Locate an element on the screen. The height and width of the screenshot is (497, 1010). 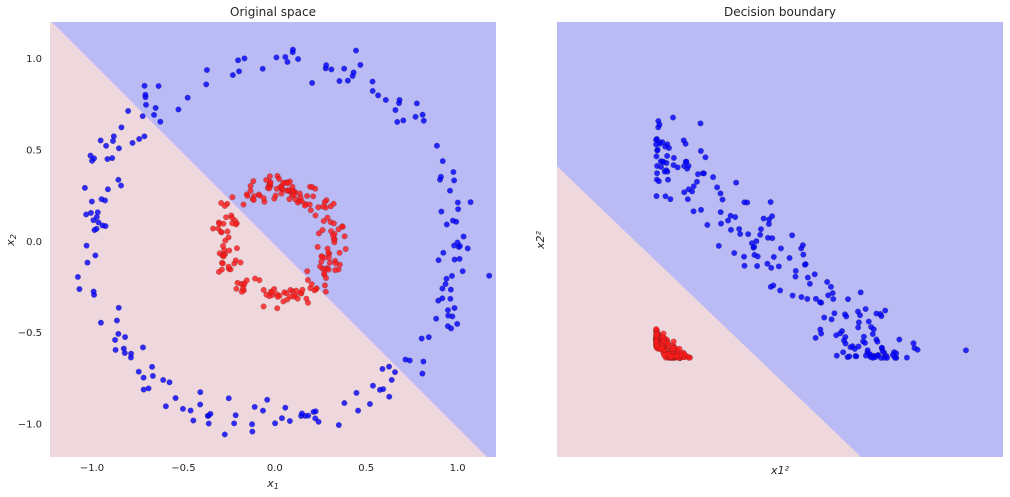
x-tick-label: 0.0 is located at coordinates (275, 468).